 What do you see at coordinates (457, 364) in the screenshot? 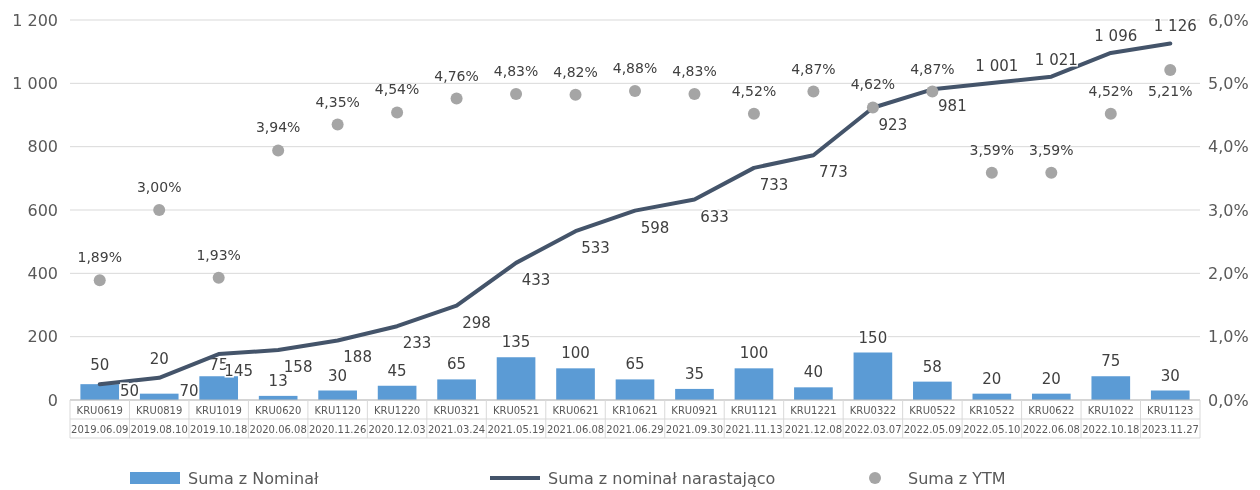
I see `data-label: 65` at bounding box center [457, 364].